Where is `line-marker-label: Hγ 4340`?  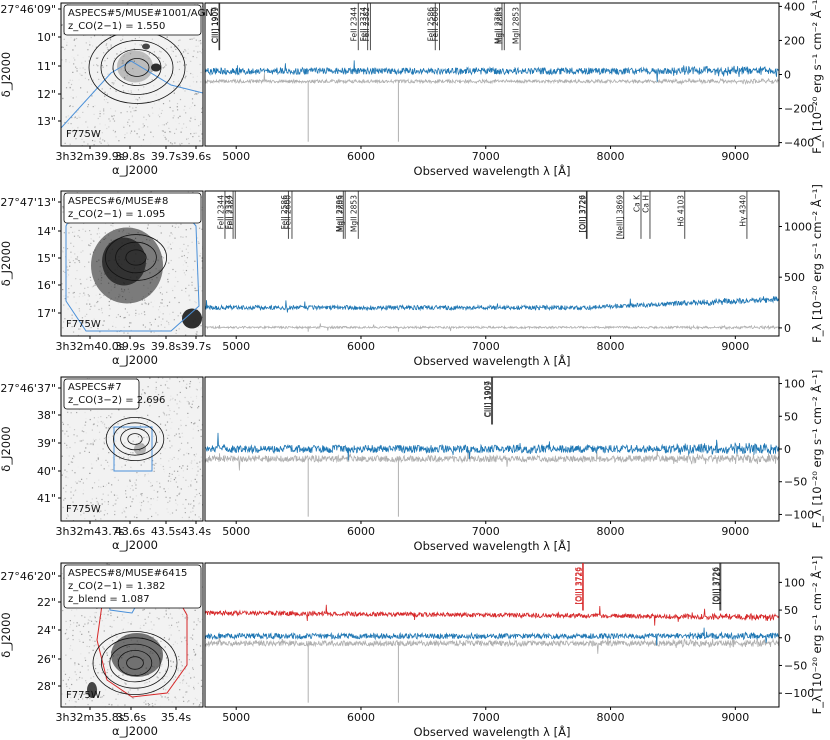
line-marker-label: Hγ 4340 is located at coordinates (742, 211).